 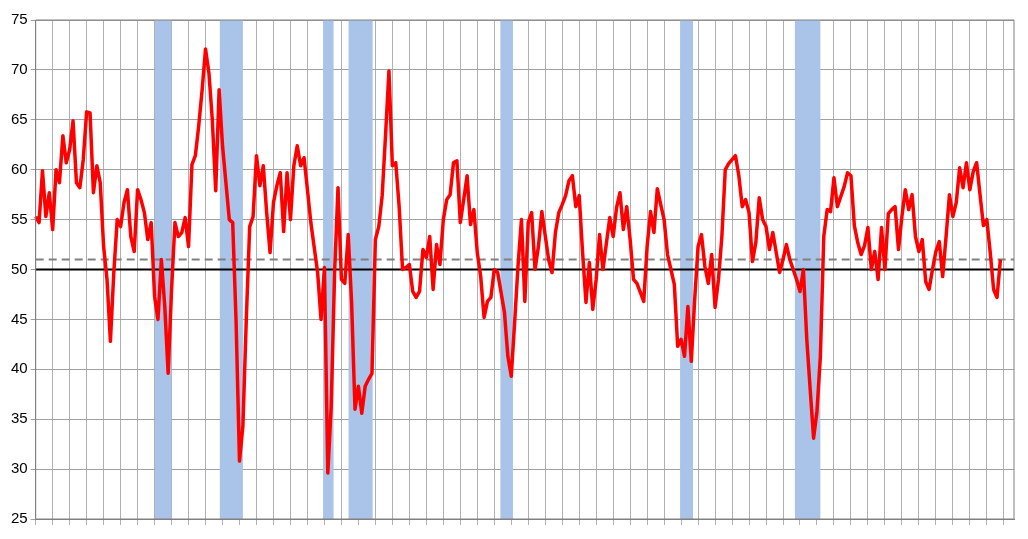 I want to click on y-tick-label: 30, so click(x=19, y=468).